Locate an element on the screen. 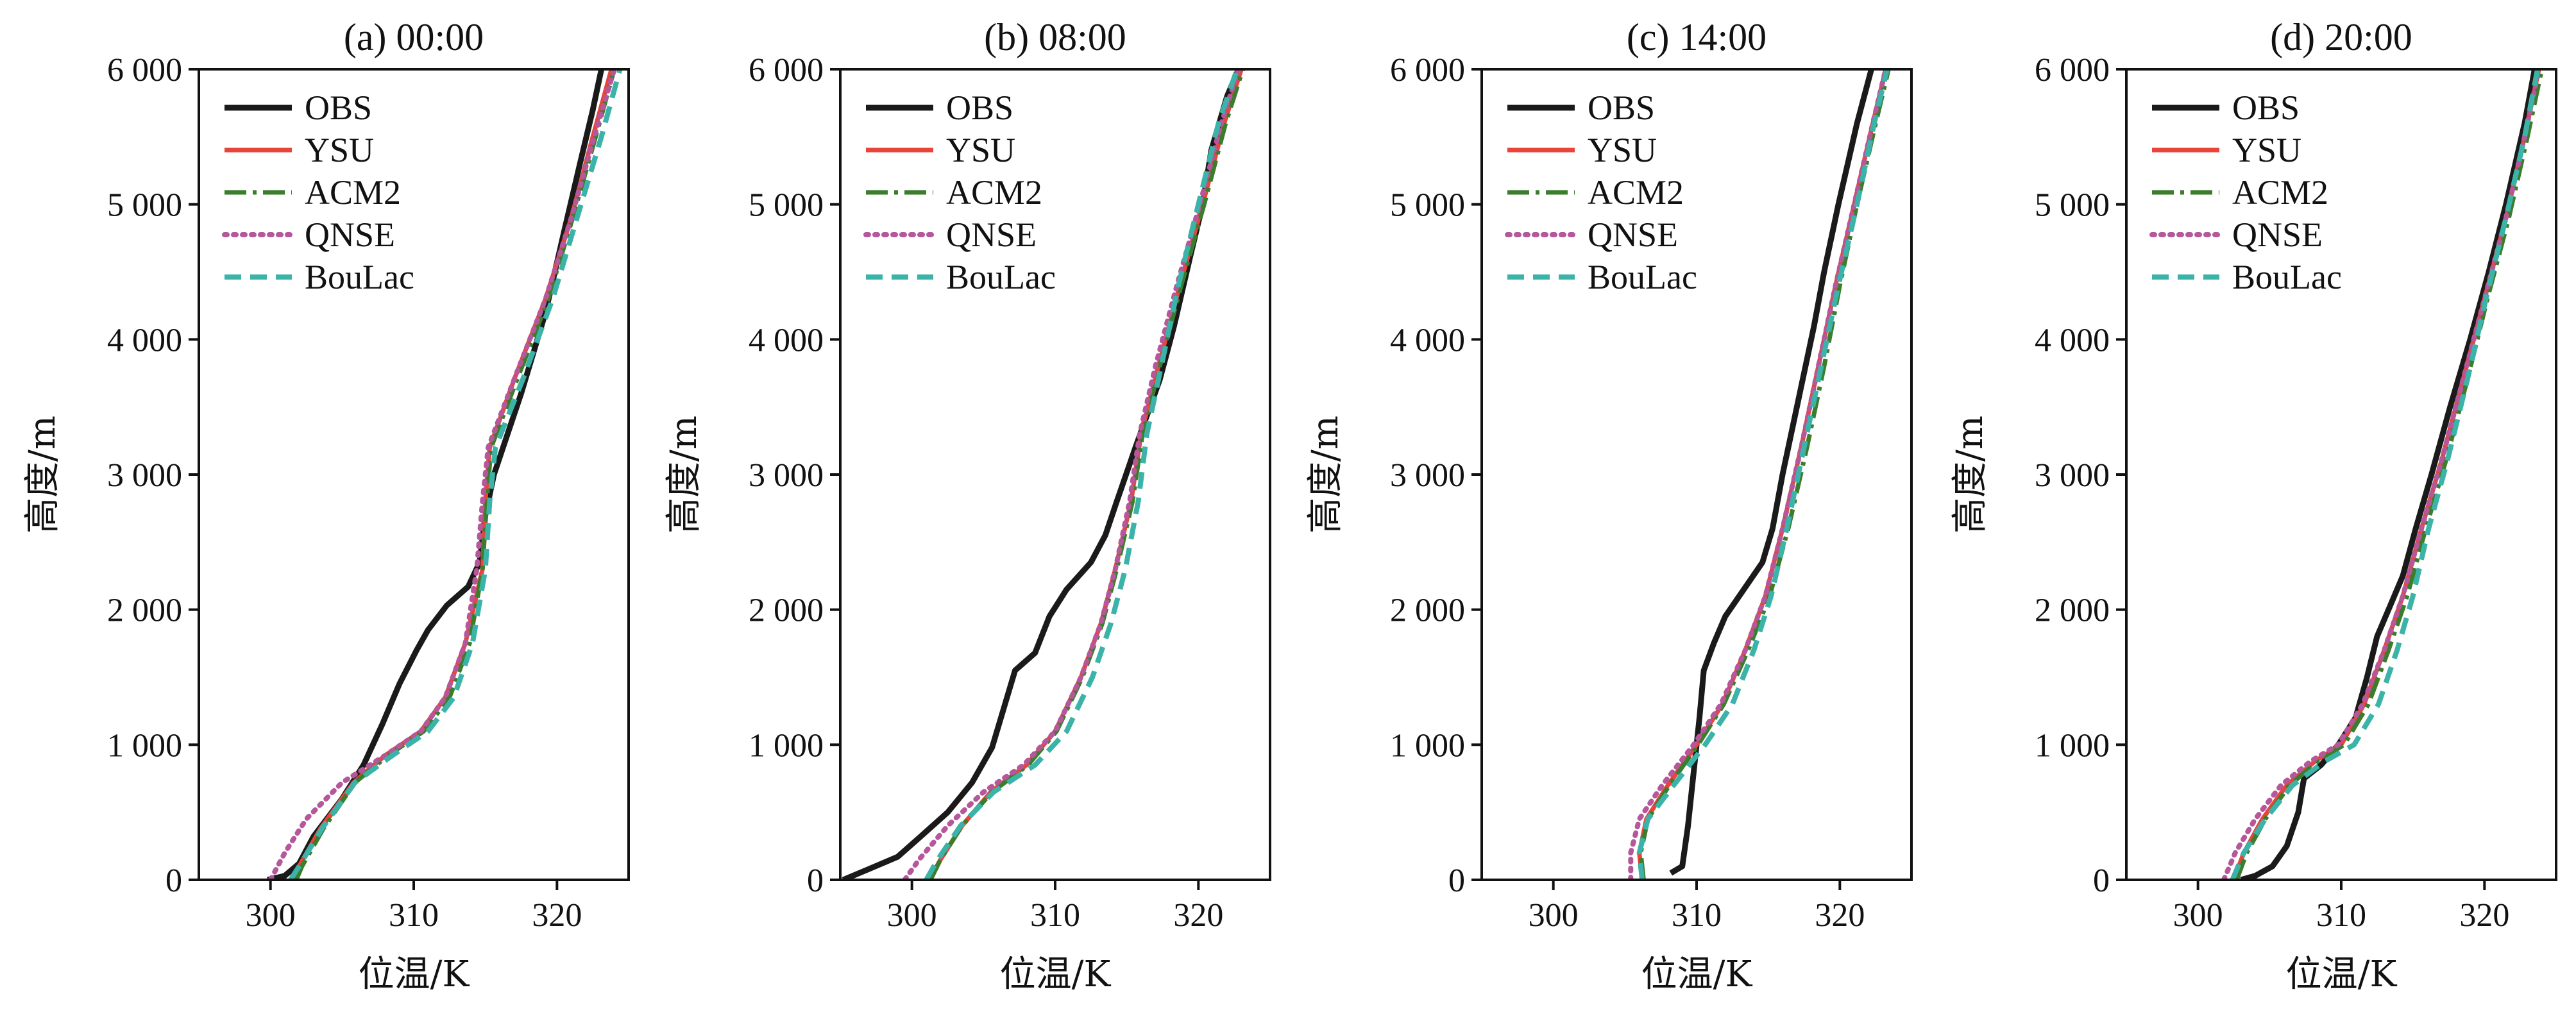 This screenshot has width=2576, height=1010. panel-title: (c) 14:00 is located at coordinates (1697, 37).